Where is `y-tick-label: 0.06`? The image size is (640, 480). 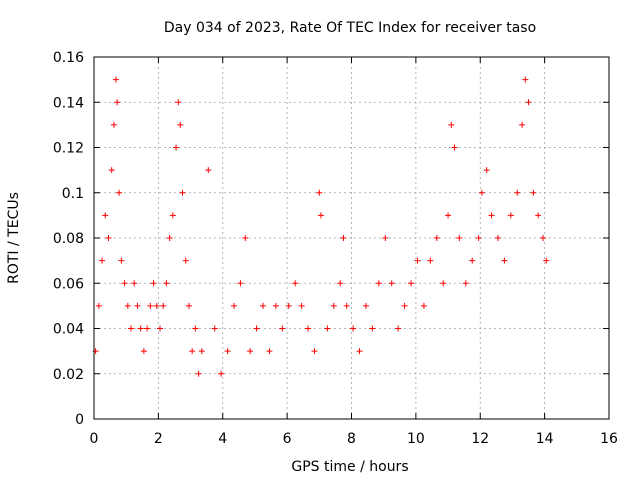 y-tick-label: 0.06 is located at coordinates (68, 284).